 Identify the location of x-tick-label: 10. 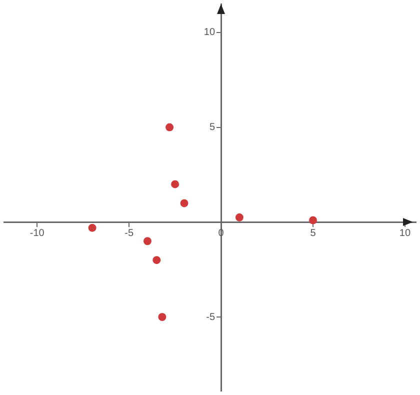
(405, 233).